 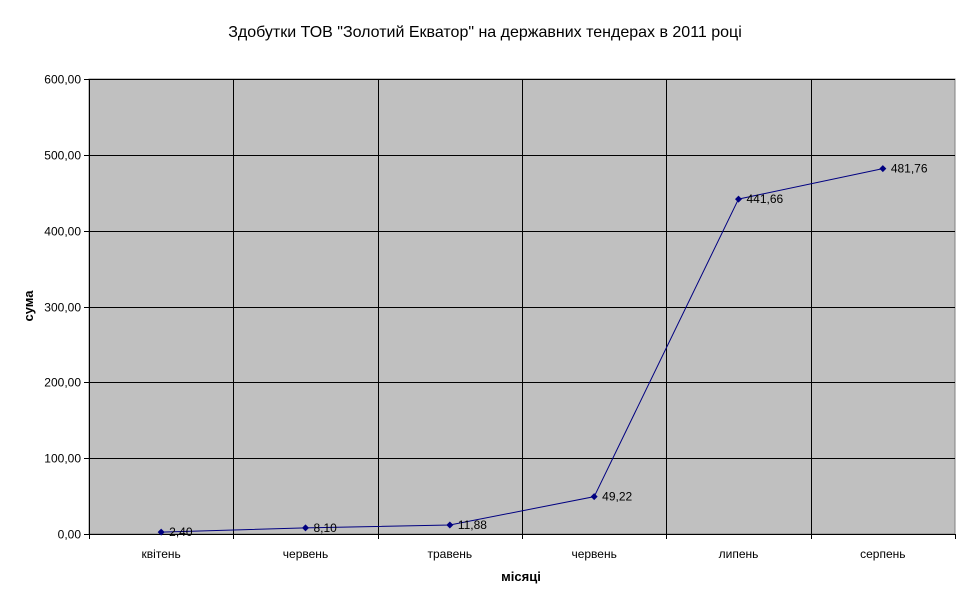 What do you see at coordinates (181, 532) in the screenshot?
I see `data-label: 2,40` at bounding box center [181, 532].